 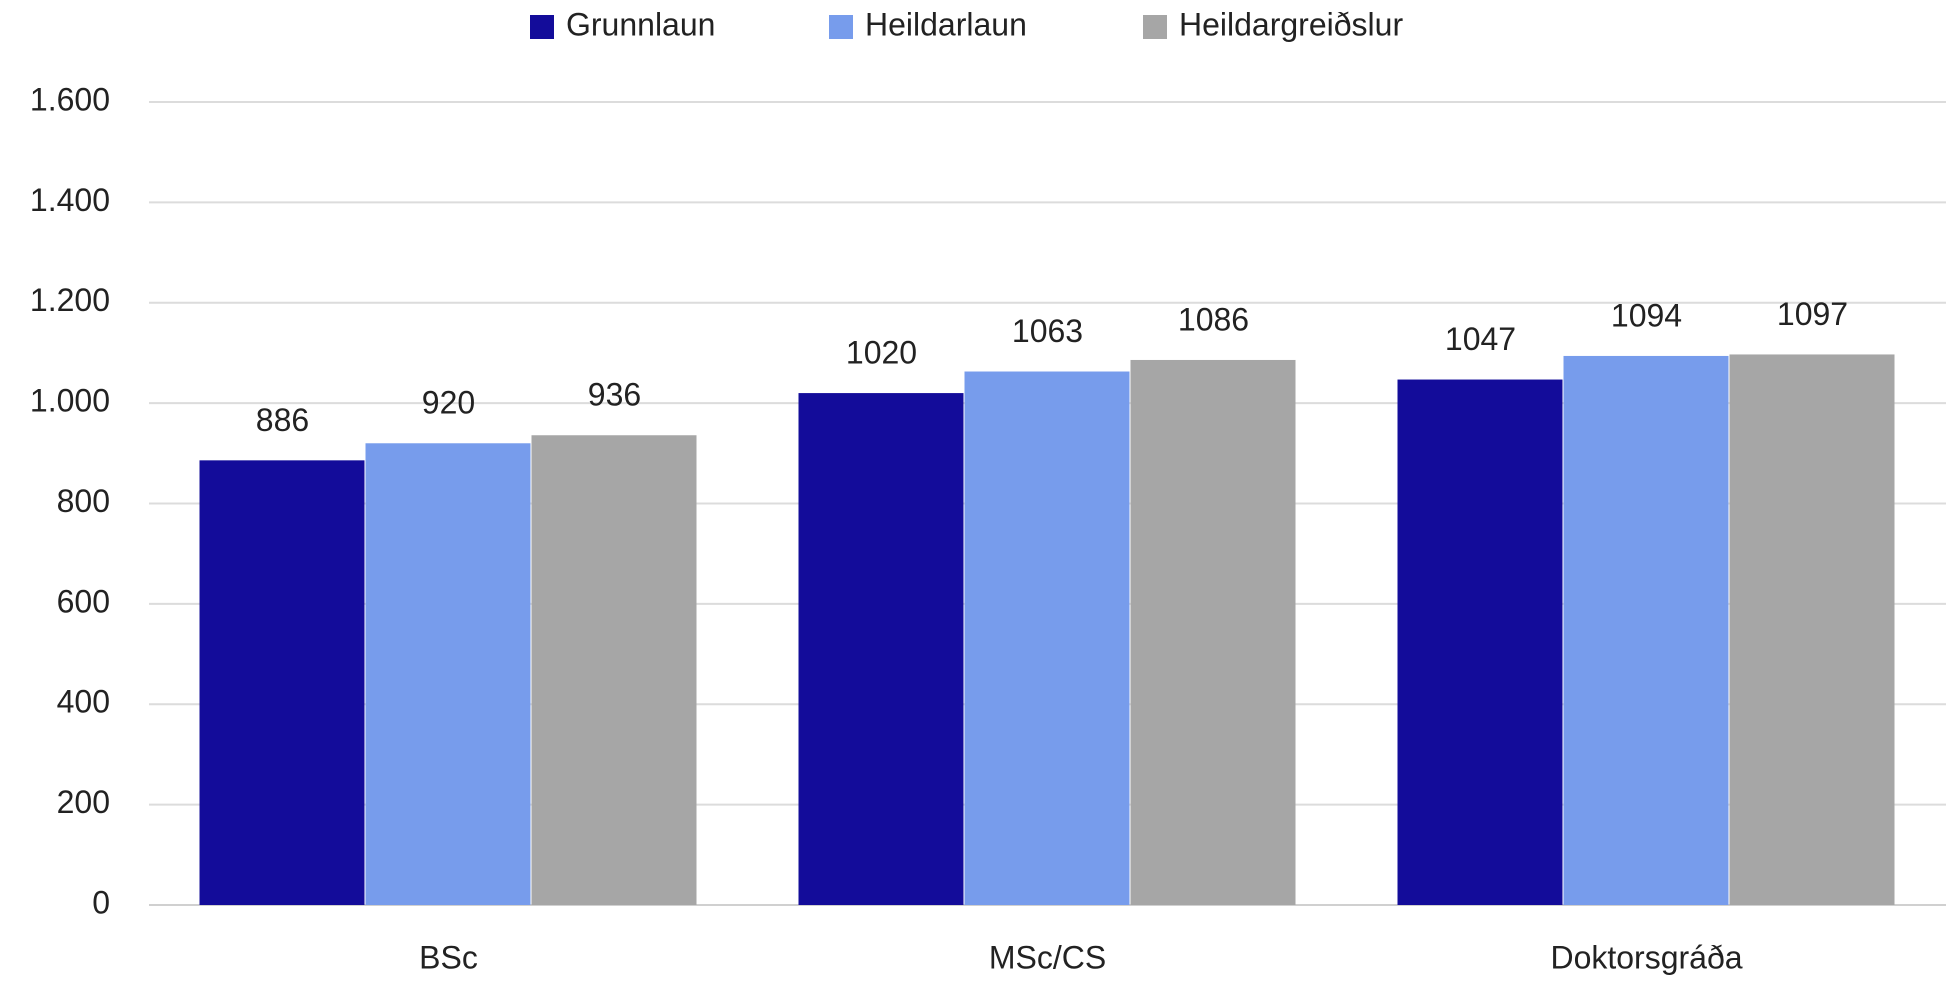 I want to click on y-tick-label: 200, so click(x=83, y=802).